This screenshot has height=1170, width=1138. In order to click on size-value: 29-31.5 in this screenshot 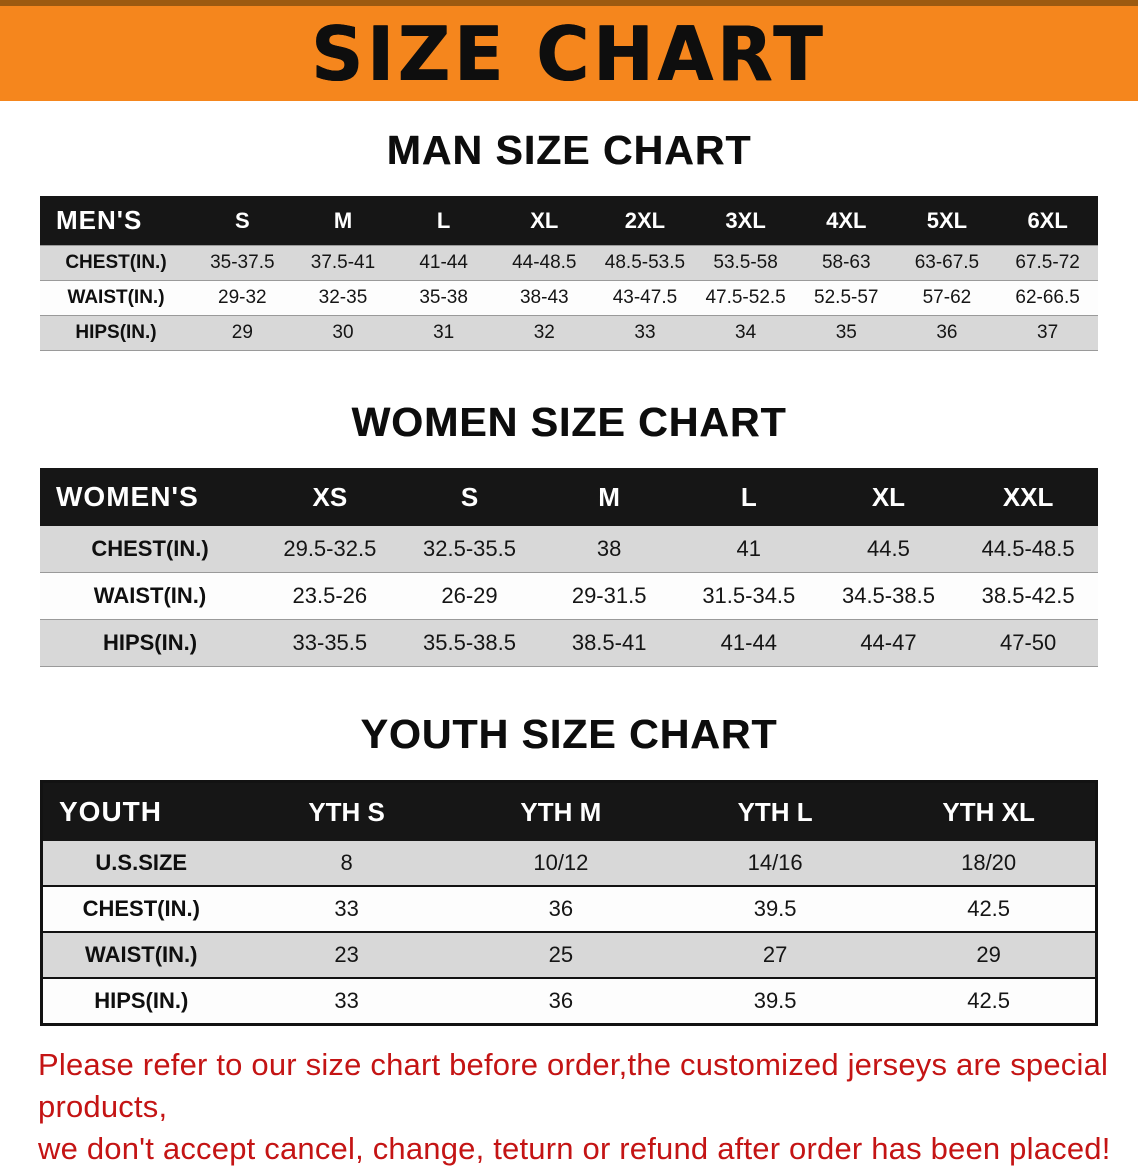, I will do `click(609, 595)`.